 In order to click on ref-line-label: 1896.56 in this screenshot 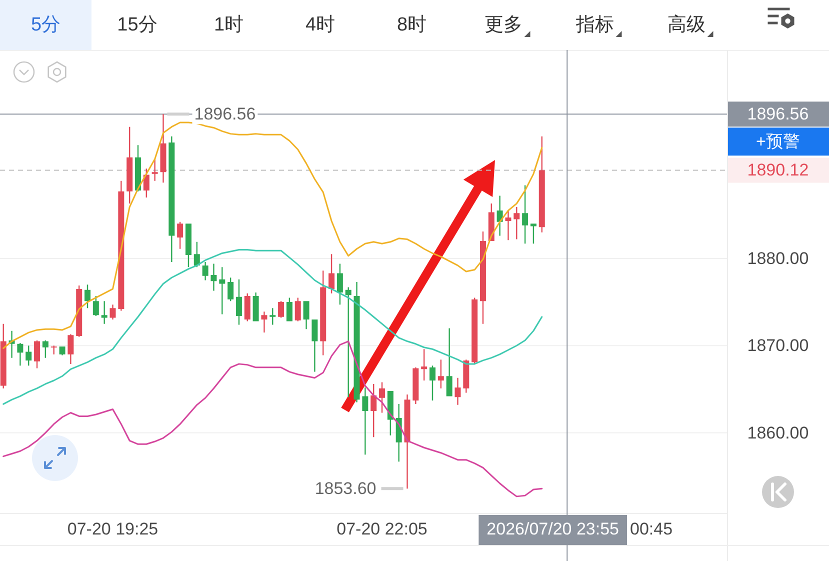, I will do `click(778, 114)`.